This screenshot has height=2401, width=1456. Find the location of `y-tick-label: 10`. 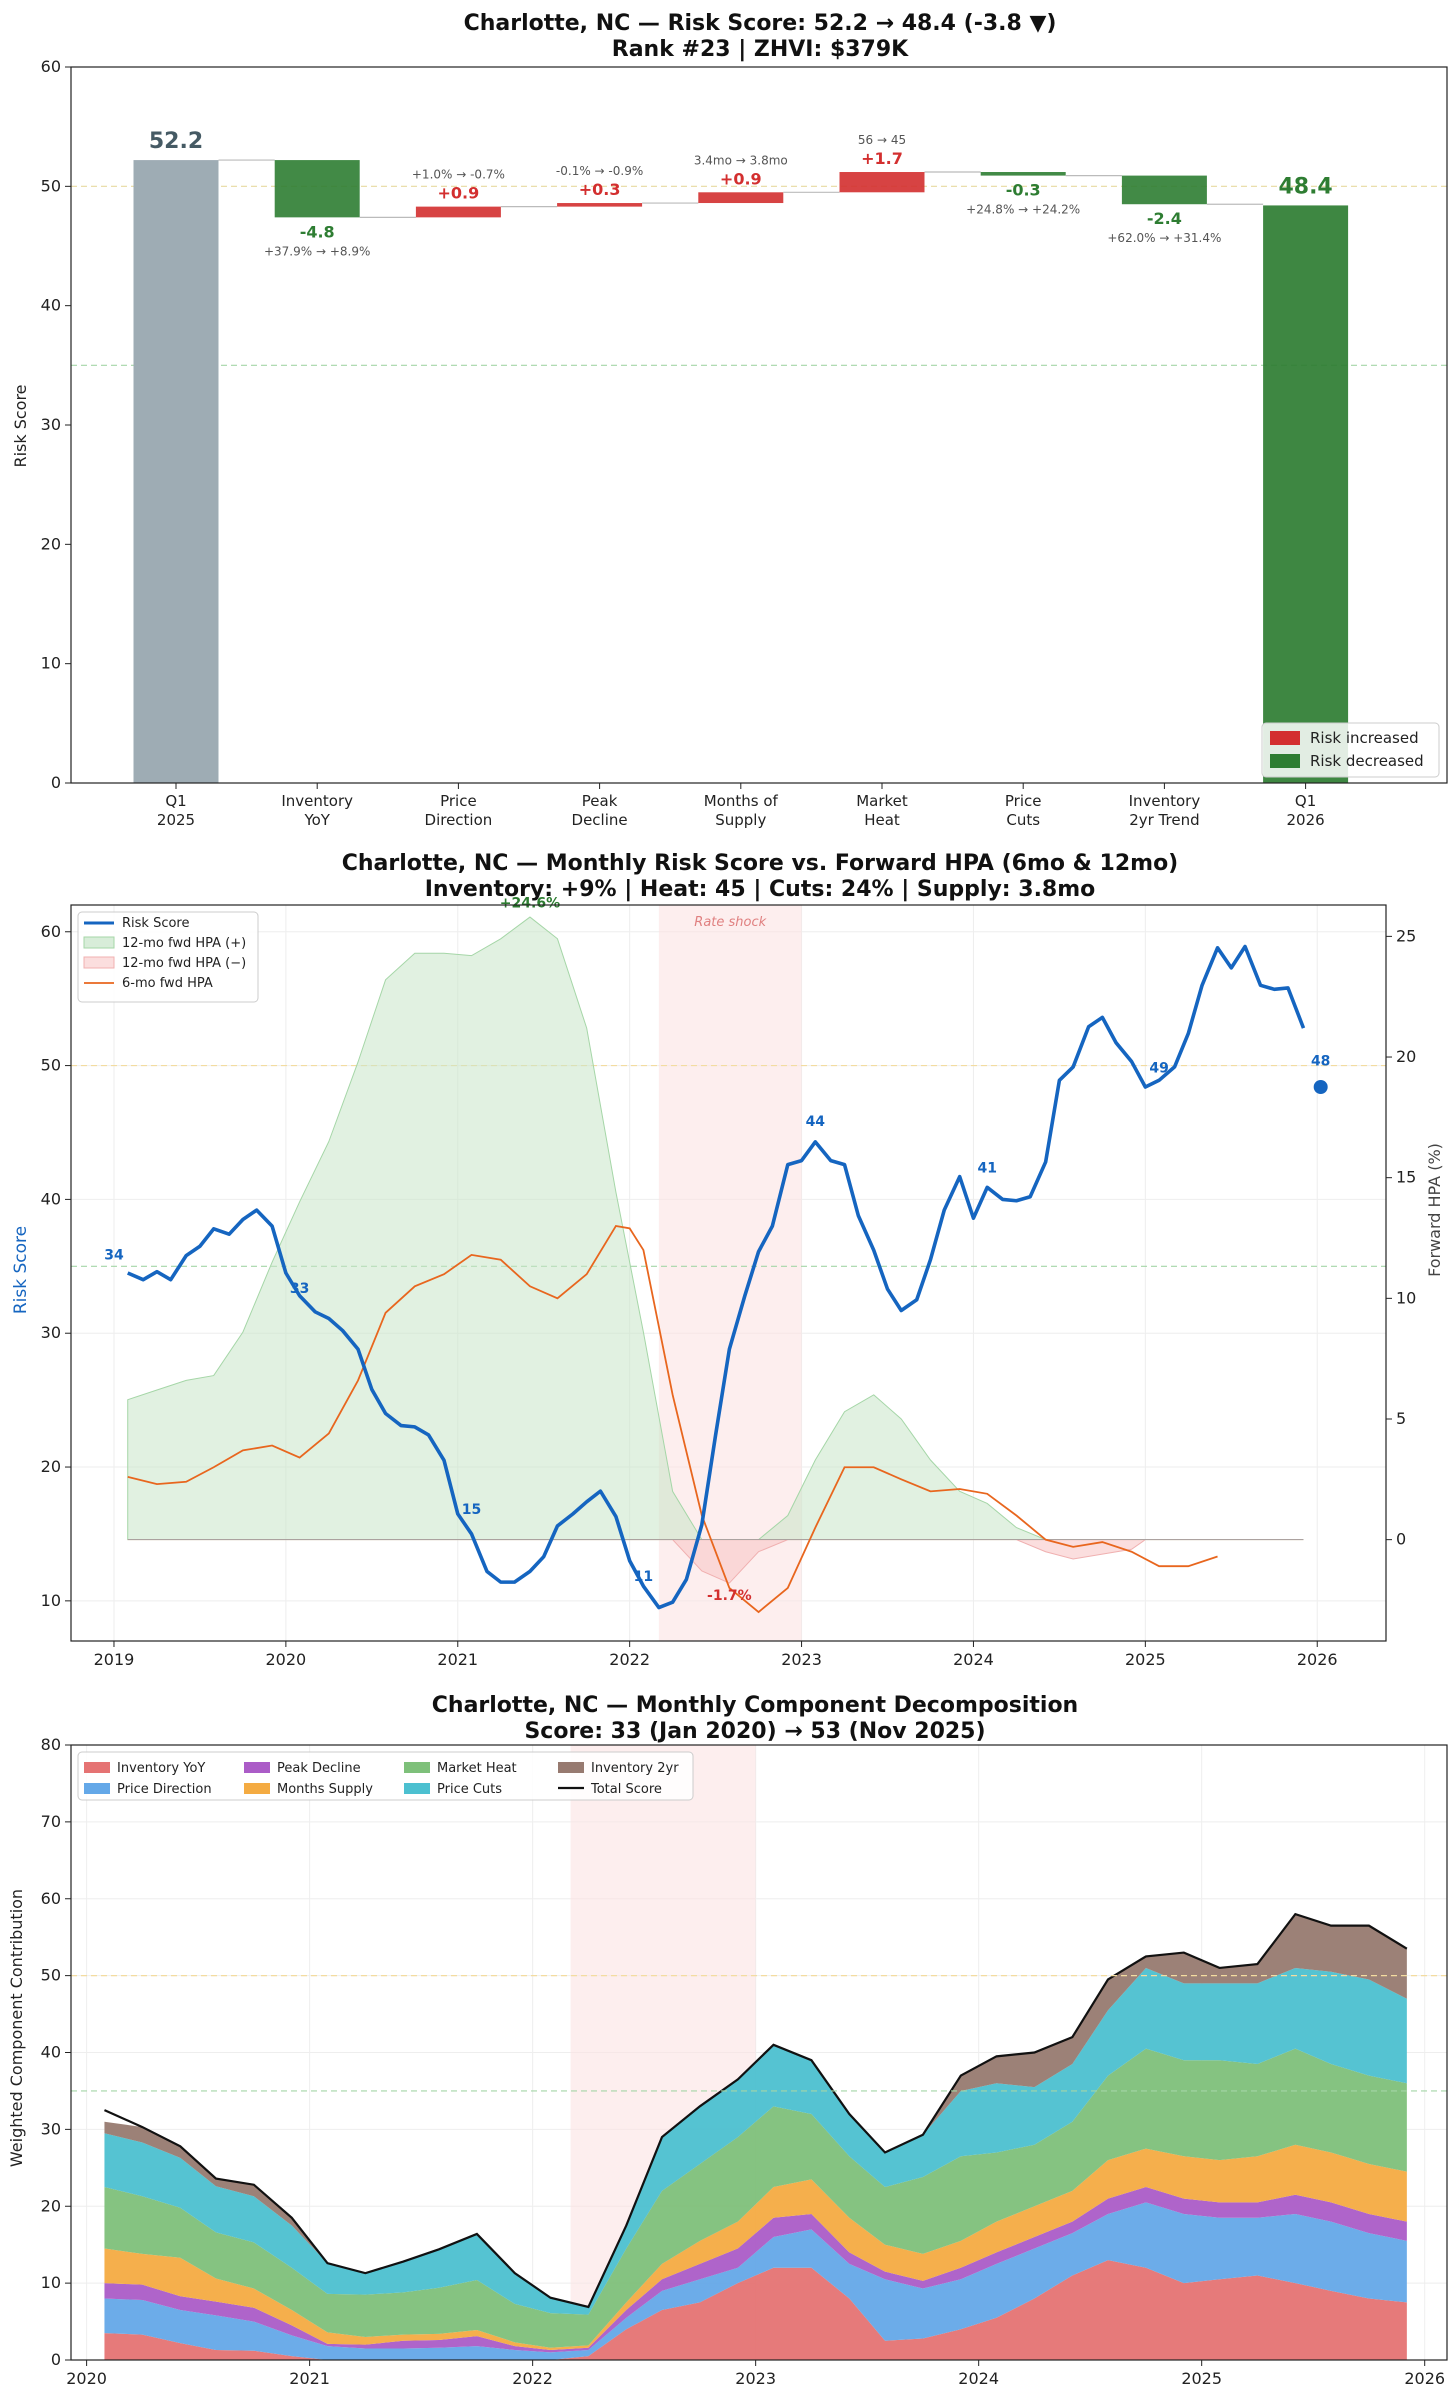

y-tick-label: 10 is located at coordinates (51, 2282).